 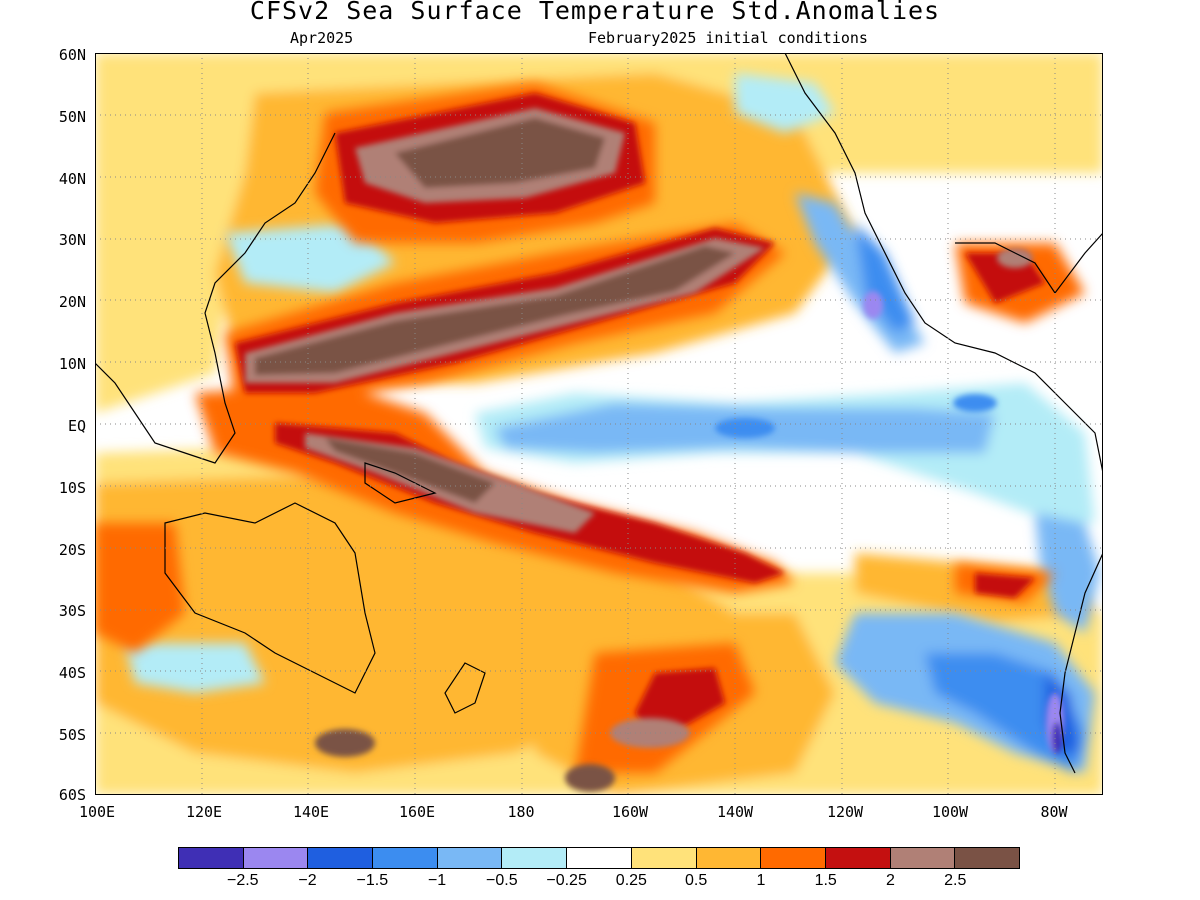 I want to click on legend-label: −0.25, so click(x=566, y=880).